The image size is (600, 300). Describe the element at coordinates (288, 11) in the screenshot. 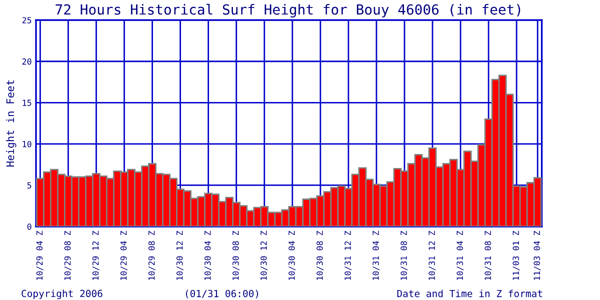

I see `chart-title: 72 Hours Historical Surf Height for Bouy 46006 (in feet)` at that location.